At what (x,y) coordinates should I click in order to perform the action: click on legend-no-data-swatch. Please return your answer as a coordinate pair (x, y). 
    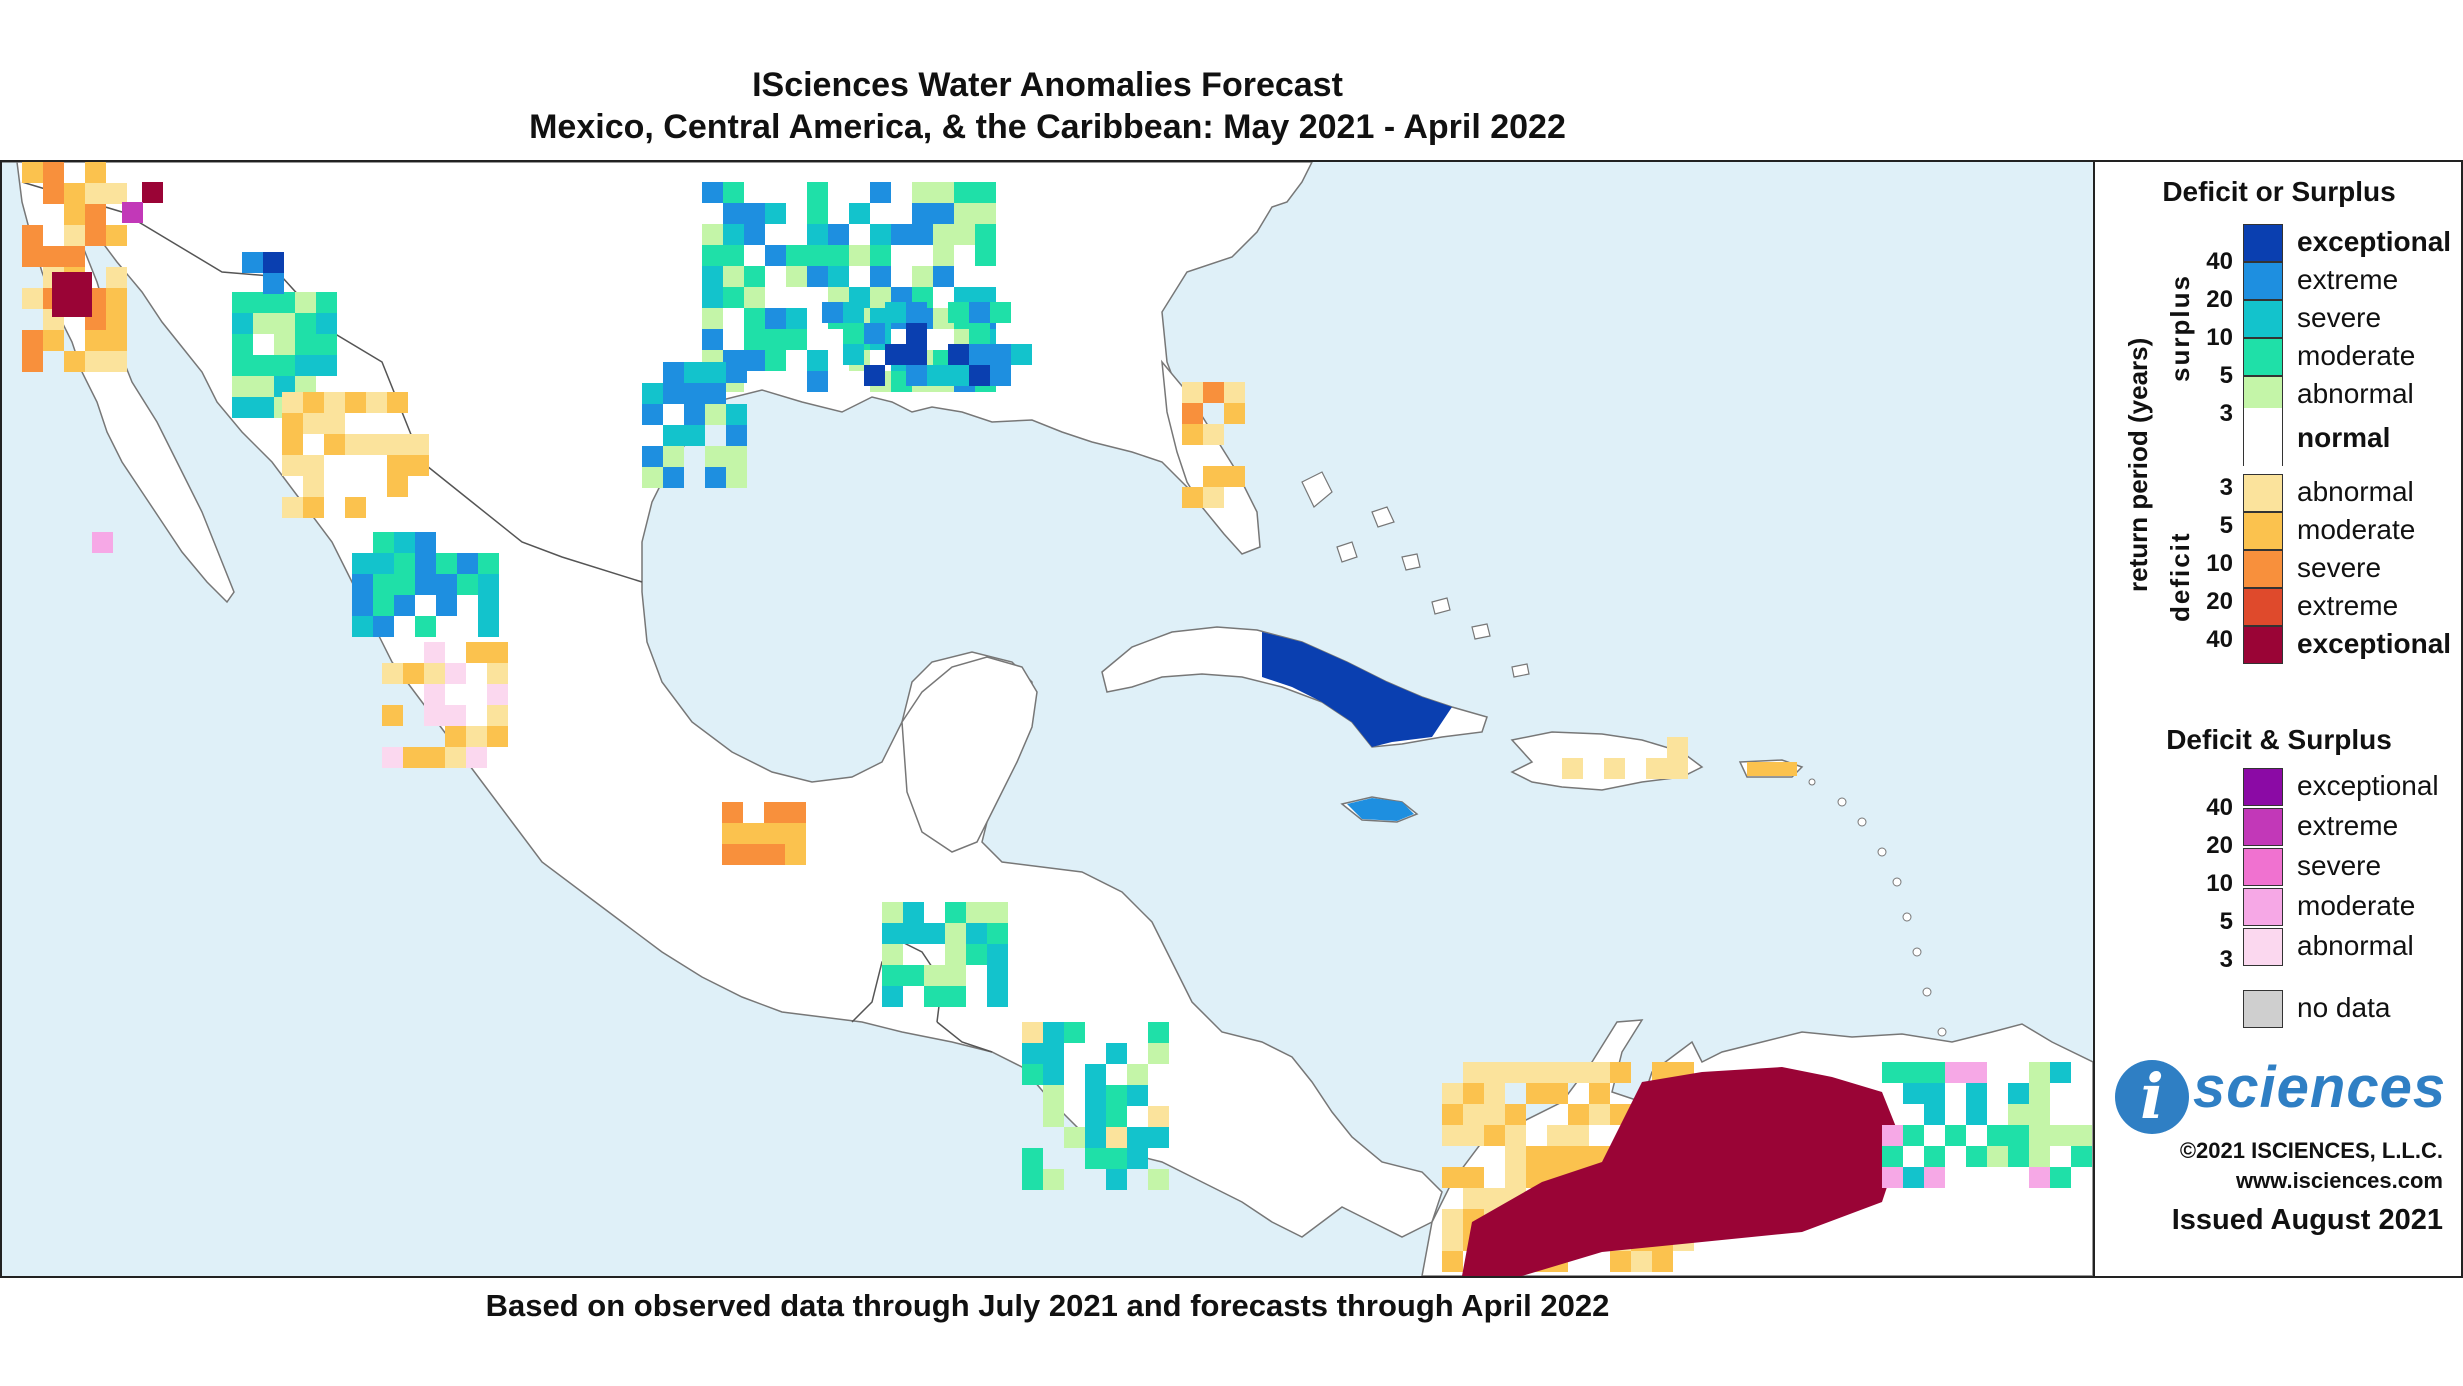
    Looking at the image, I should click on (2263, 1009).